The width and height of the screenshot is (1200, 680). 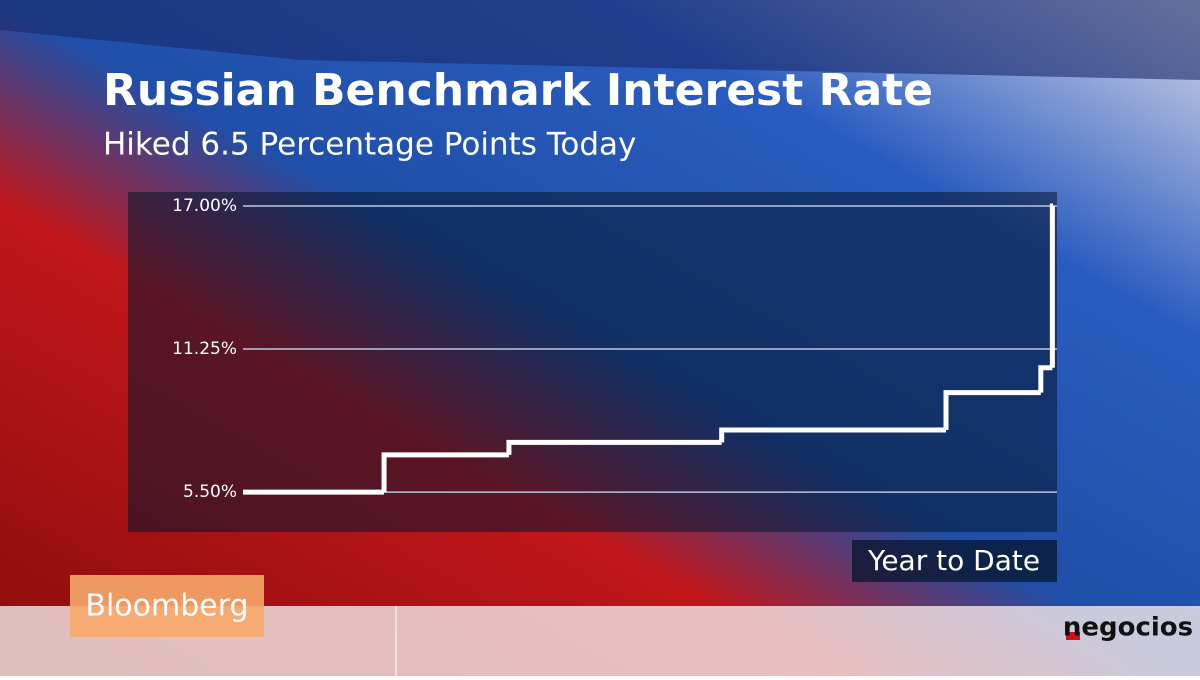 What do you see at coordinates (369, 145) in the screenshot?
I see `chart-subtitle: Hiked 6.5 Percentage Points Today` at bounding box center [369, 145].